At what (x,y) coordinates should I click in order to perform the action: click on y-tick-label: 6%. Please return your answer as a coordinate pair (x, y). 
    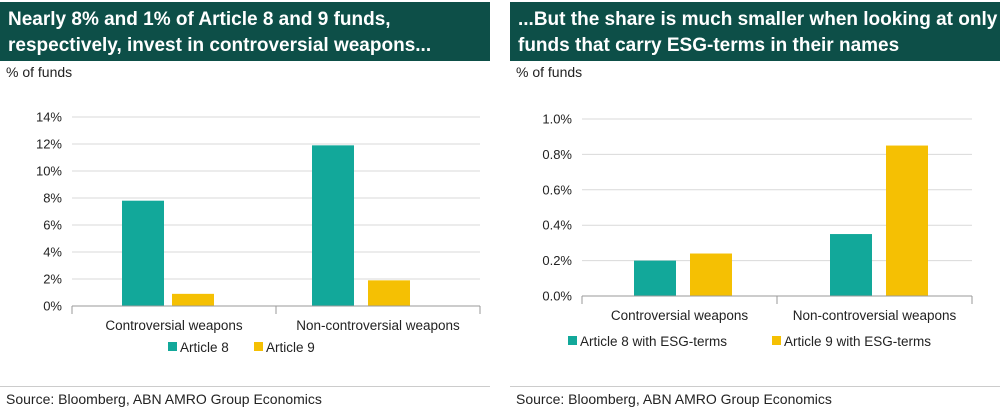
    Looking at the image, I should click on (52, 225).